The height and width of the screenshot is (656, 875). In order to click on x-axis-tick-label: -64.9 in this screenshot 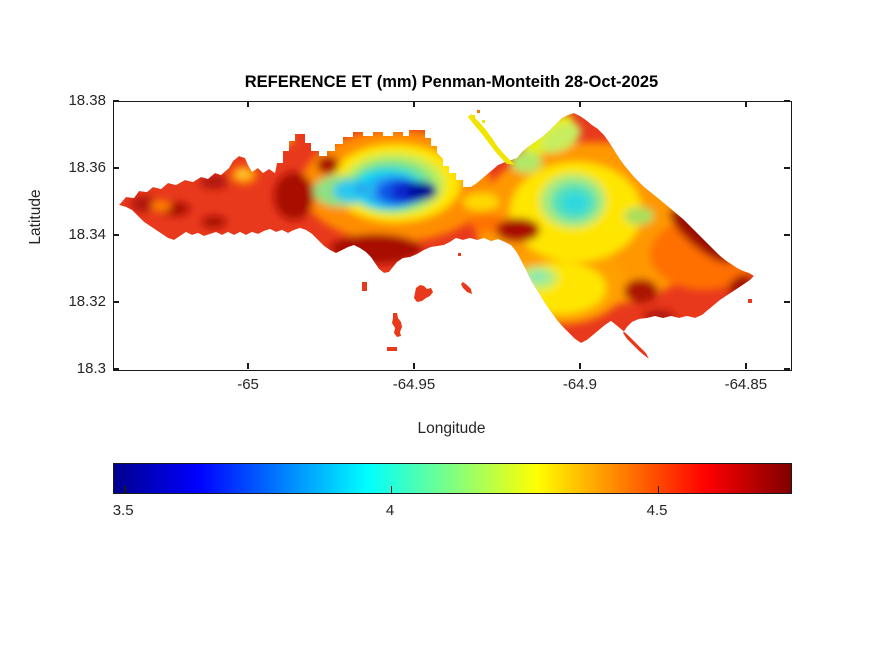, I will do `click(580, 384)`.